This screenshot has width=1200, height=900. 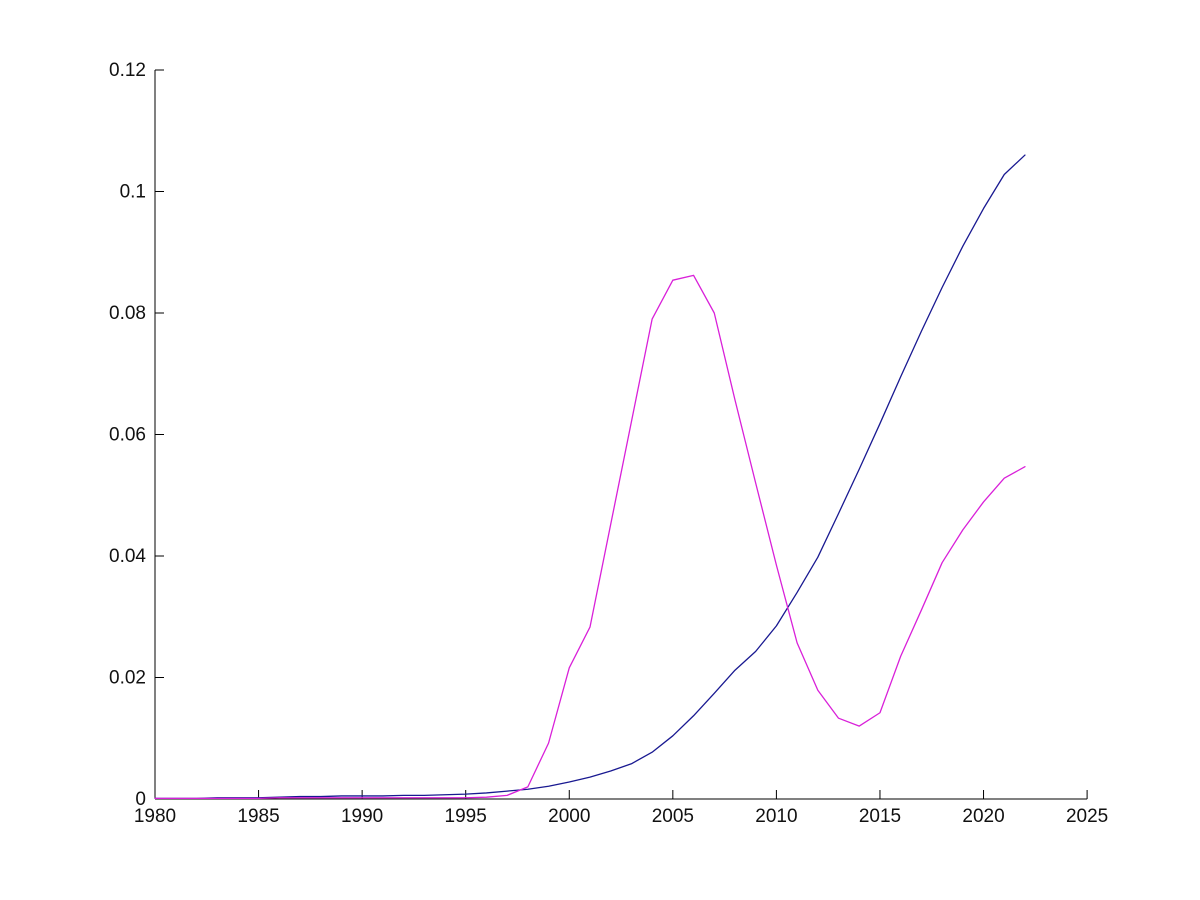 I want to click on x-tick-label: 2015, so click(x=880, y=816).